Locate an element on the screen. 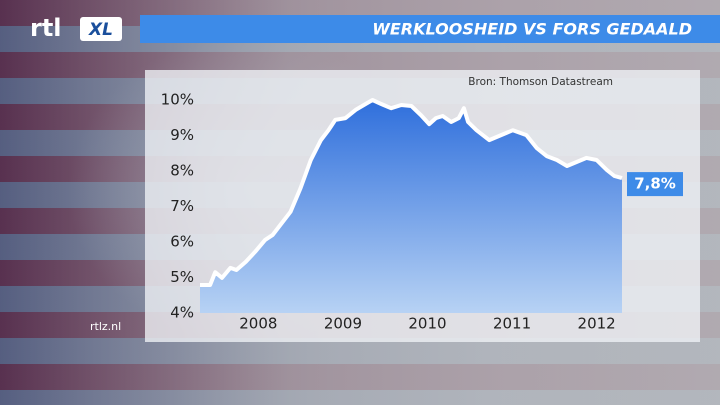 The image size is (720, 405). logo-badge-bg is located at coordinates (101, 29).